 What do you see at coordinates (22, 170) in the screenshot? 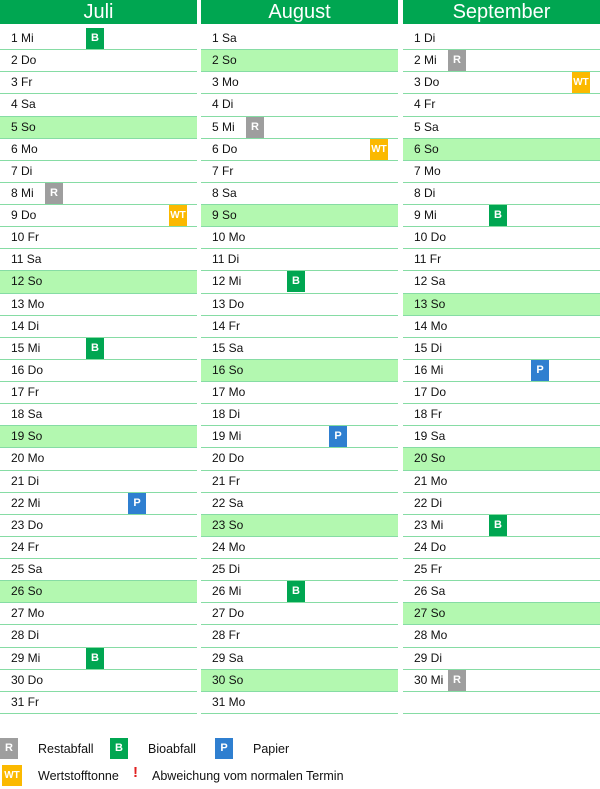
I see `day-label: 7 Di` at bounding box center [22, 170].